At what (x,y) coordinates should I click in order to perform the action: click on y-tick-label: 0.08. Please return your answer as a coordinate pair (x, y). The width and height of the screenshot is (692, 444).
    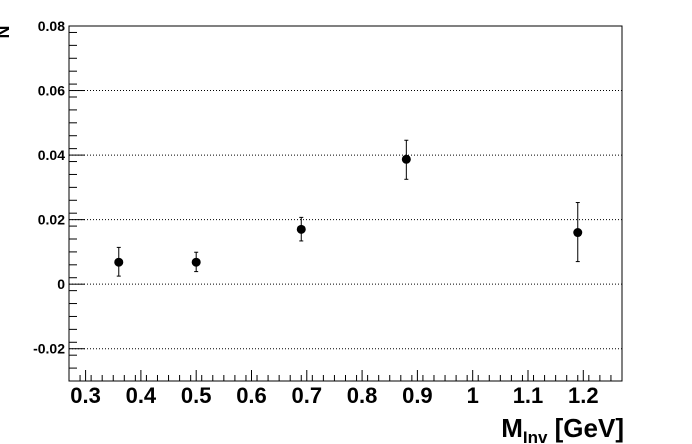
    Looking at the image, I should click on (51, 26).